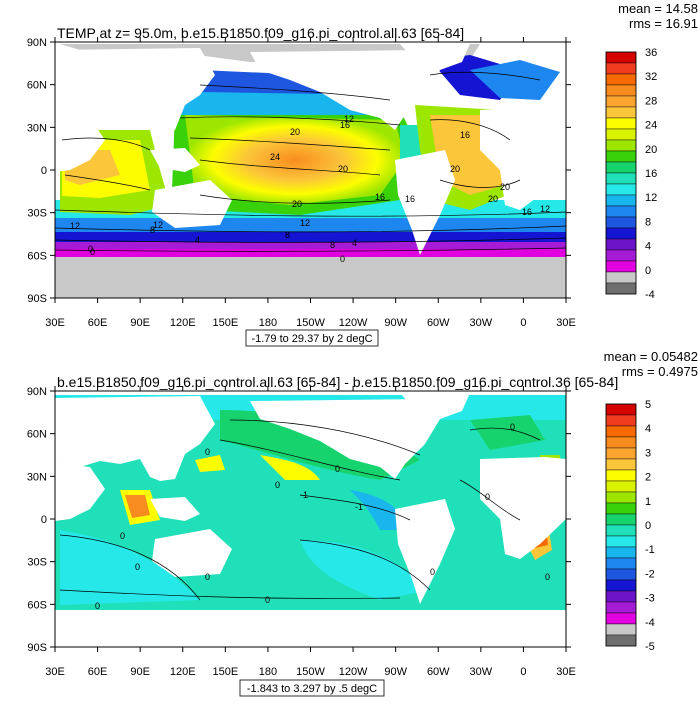 This screenshot has height=705, width=700. Describe the element at coordinates (651, 77) in the screenshot. I see `colorbar-label: 32` at that location.